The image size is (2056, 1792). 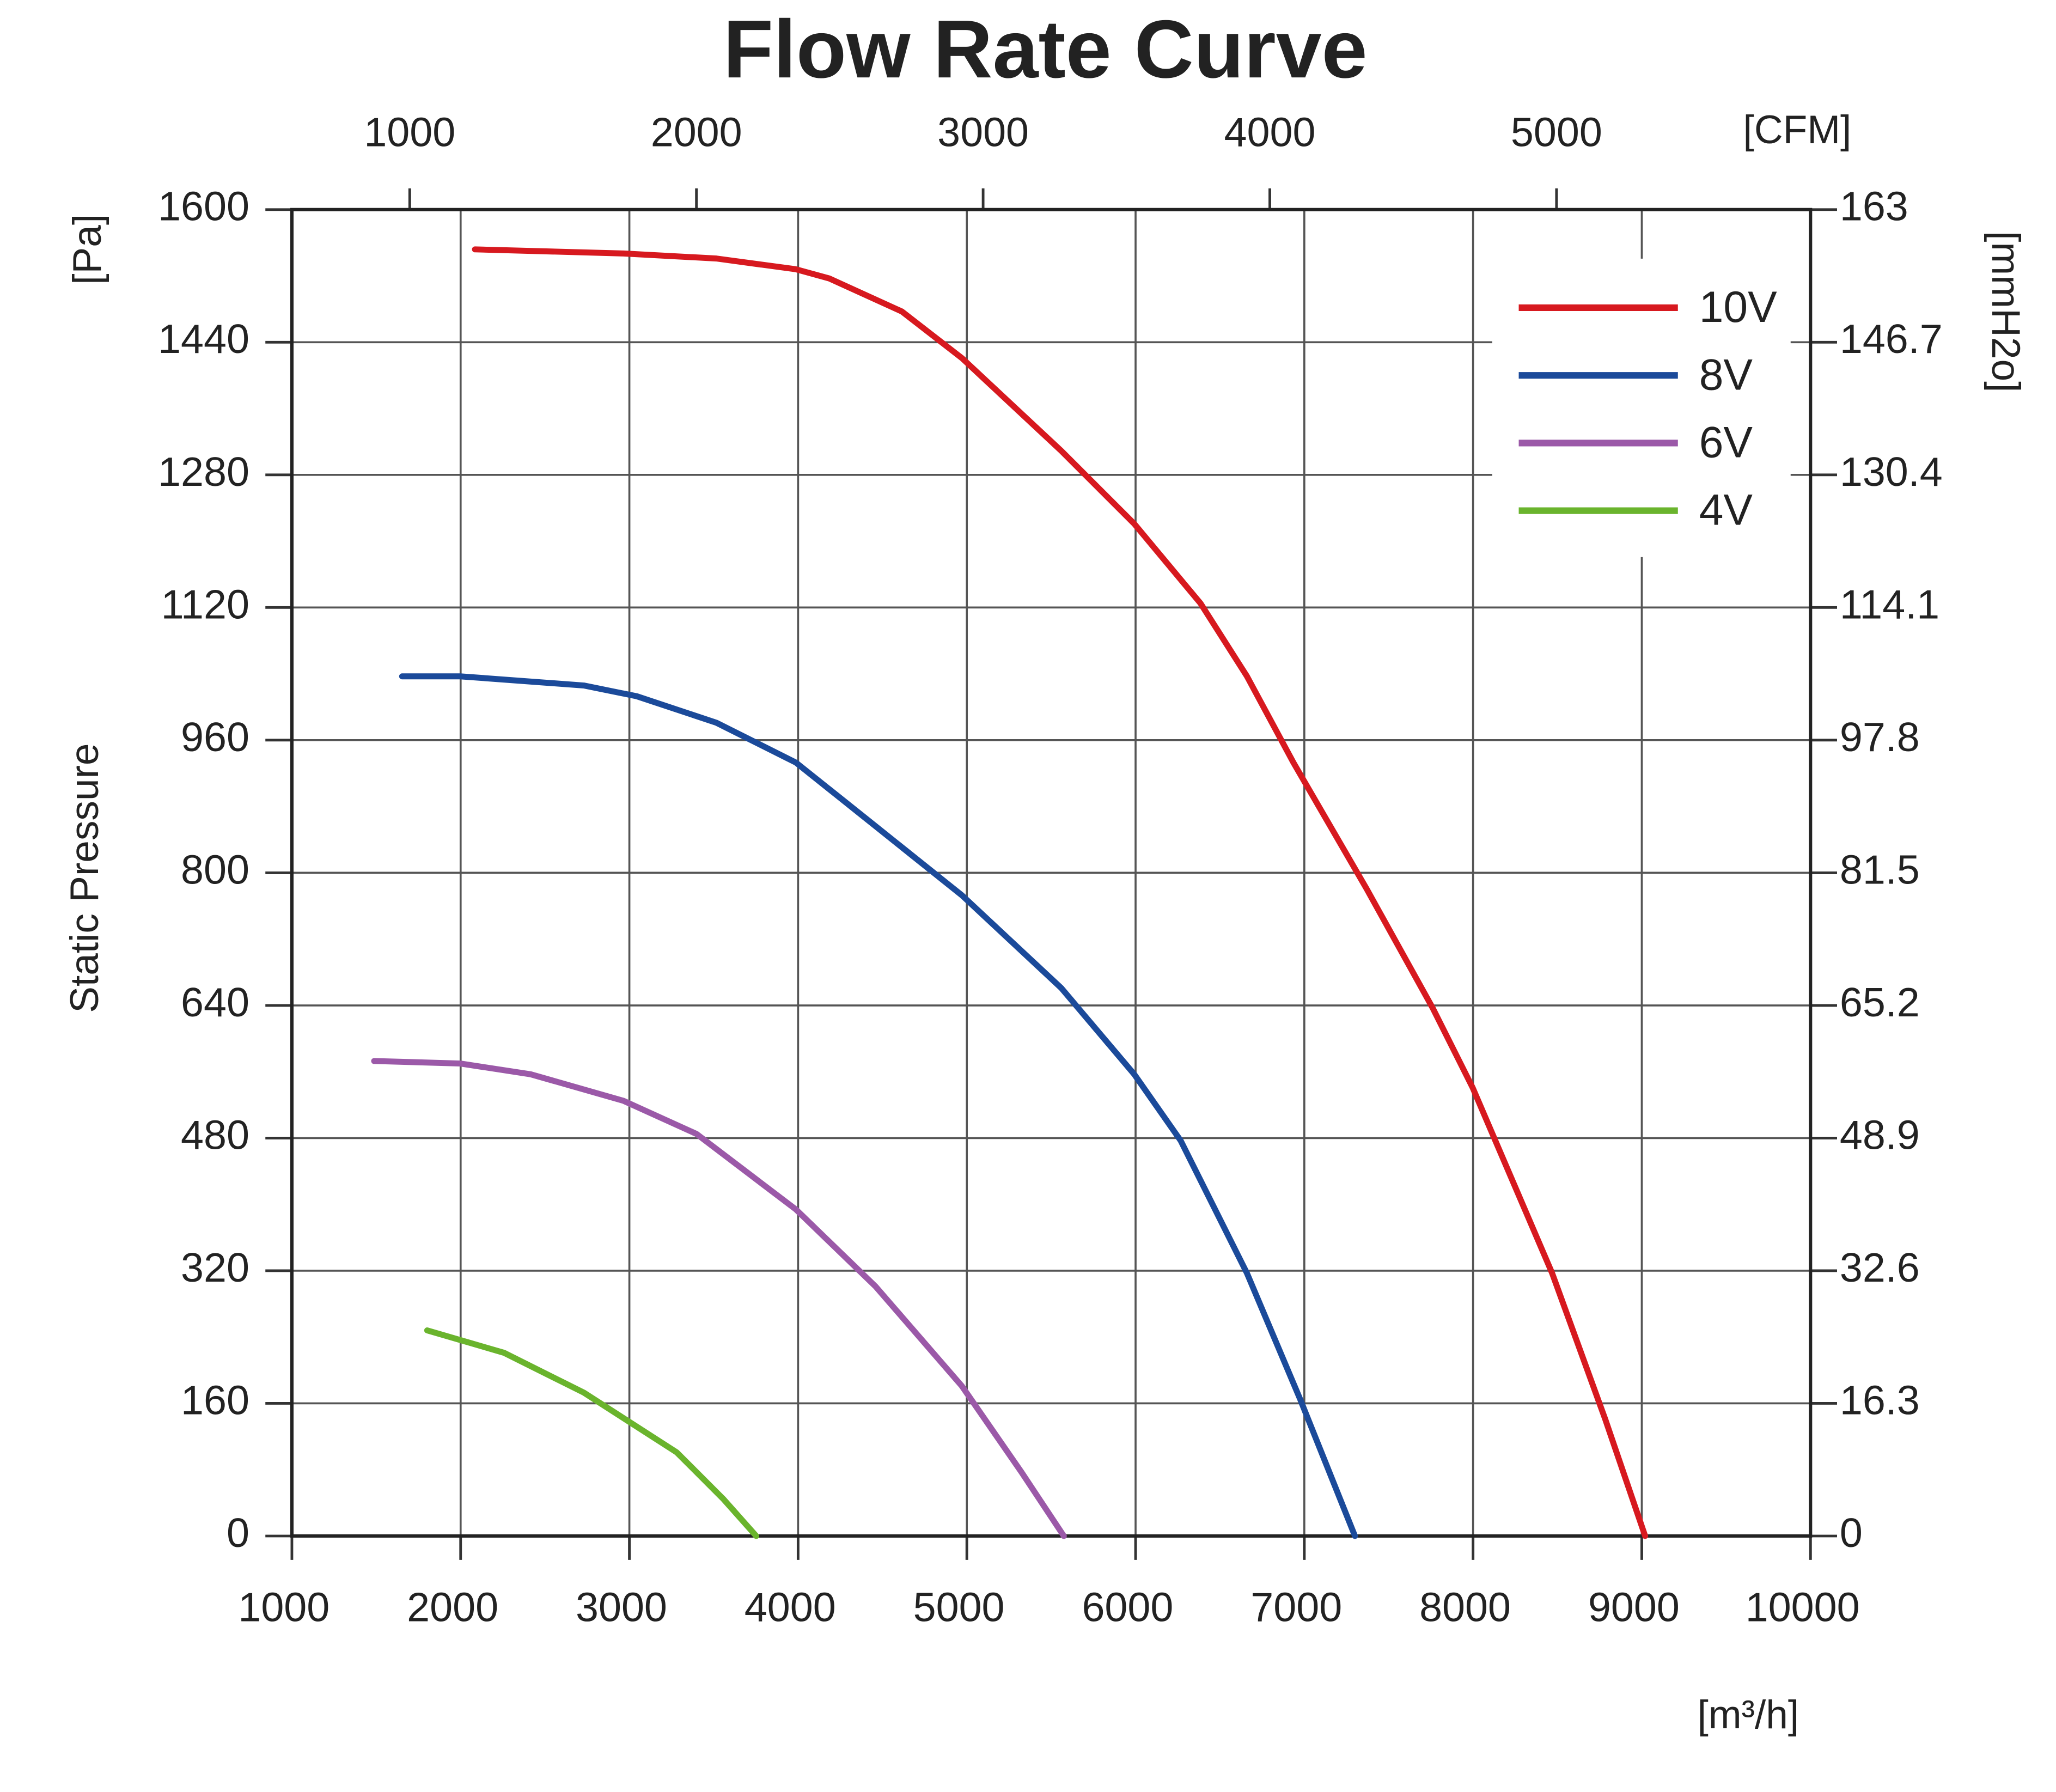 I want to click on y2-tick-label: 146.7, so click(x=1891, y=339).